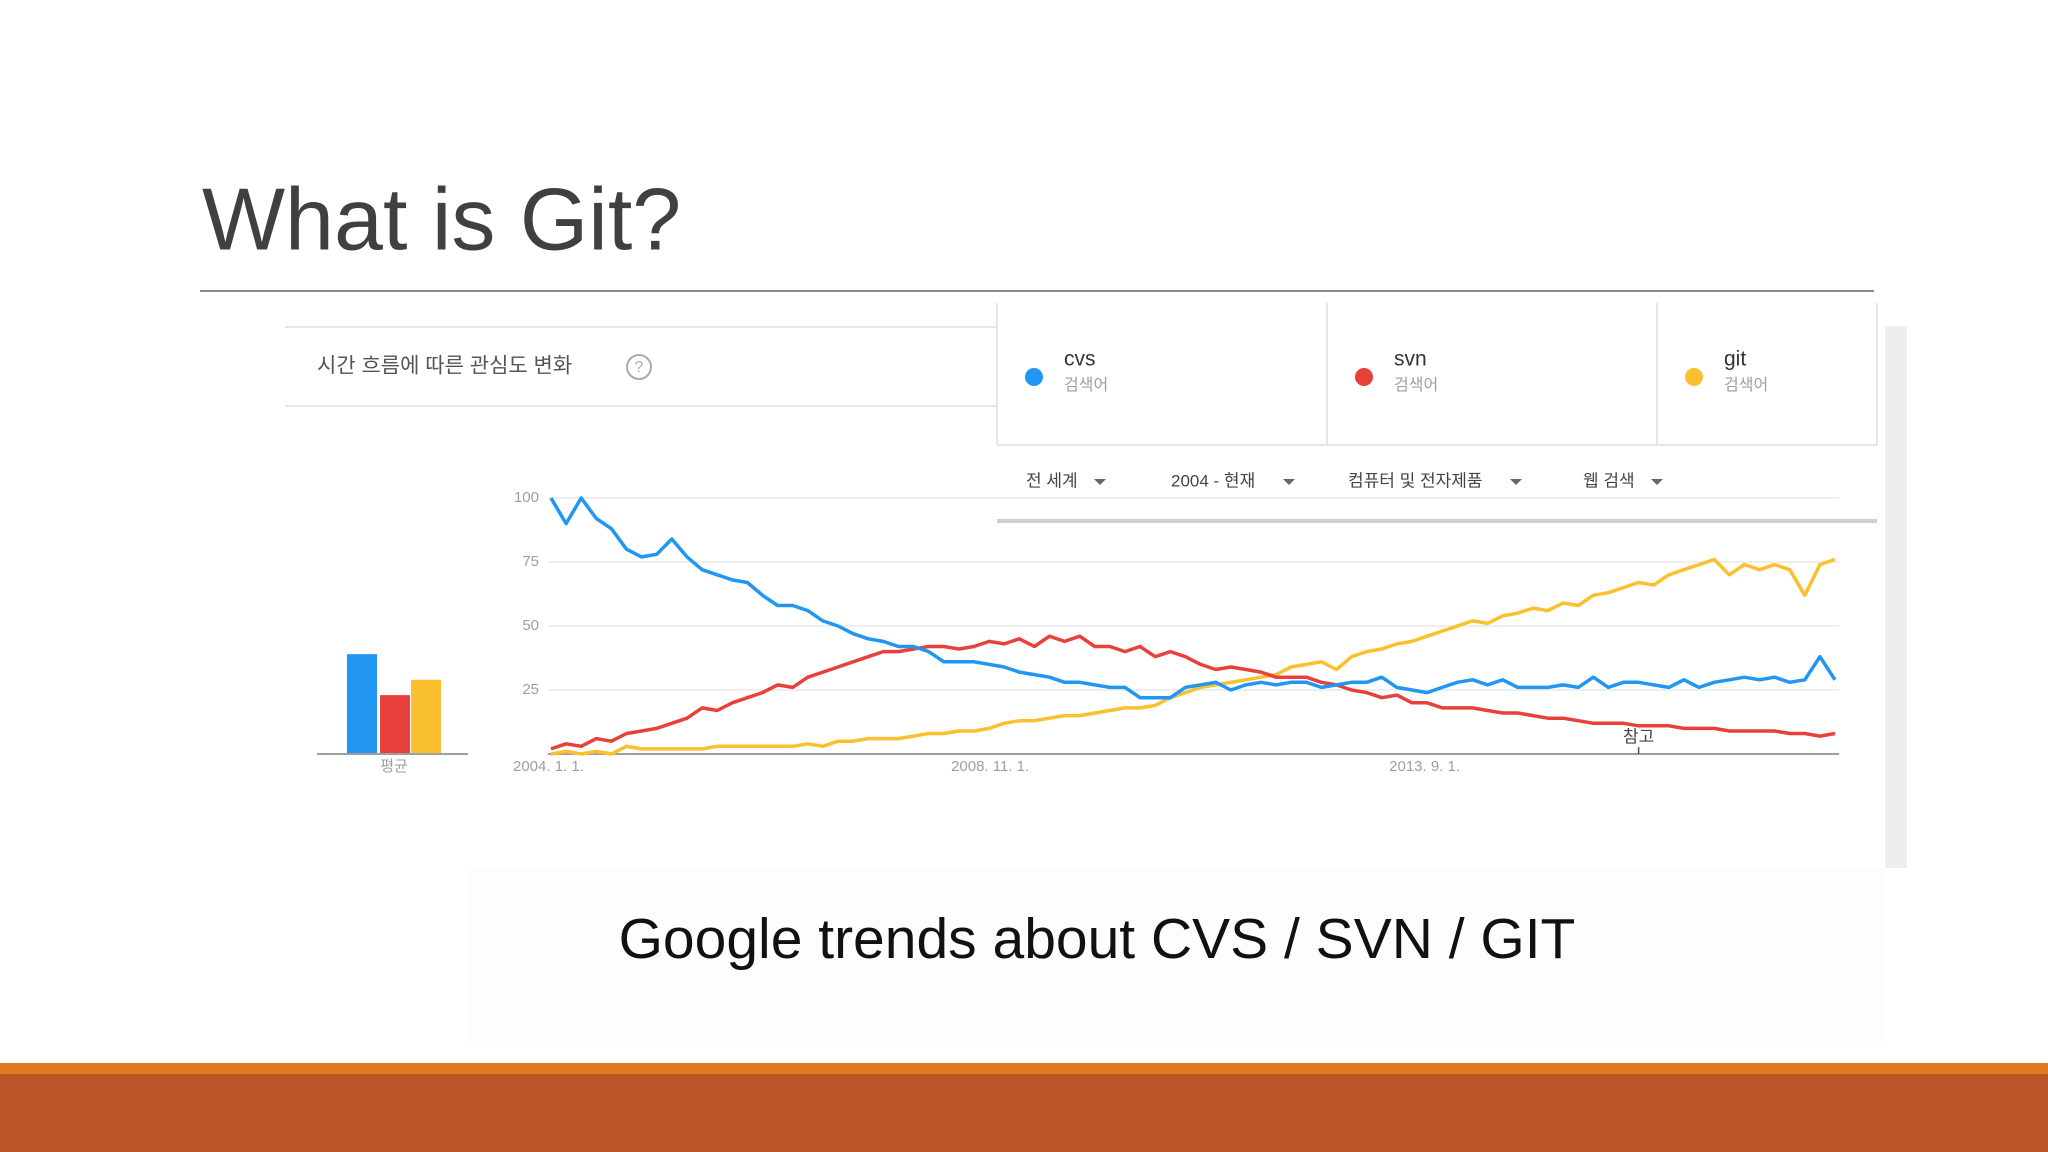 This screenshot has width=2048, height=1152. I want to click on filter-dropdown: 전 세계, so click(1052, 480).